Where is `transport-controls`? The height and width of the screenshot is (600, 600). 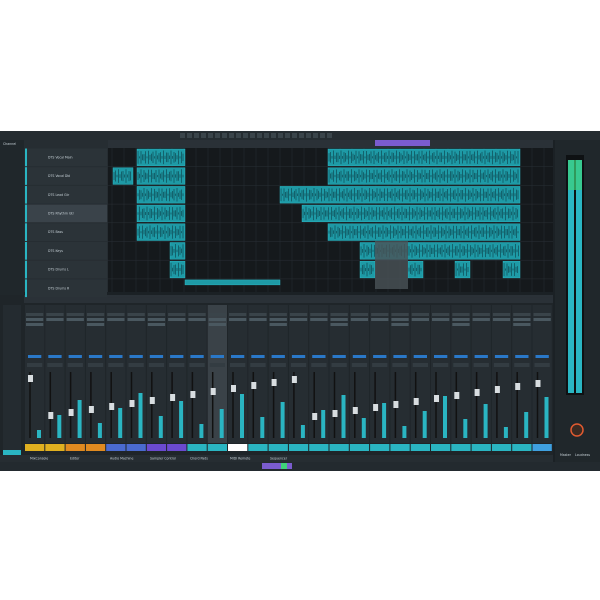 transport-controls is located at coordinates (277, 466).